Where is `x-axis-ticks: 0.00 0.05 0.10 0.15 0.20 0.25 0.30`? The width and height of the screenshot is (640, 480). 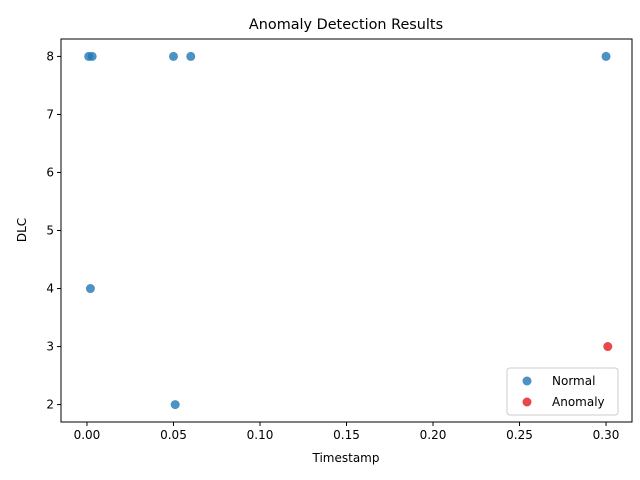 x-axis-ticks: 0.00 0.05 0.10 0.15 0.20 0.25 0.30 is located at coordinates (347, 432).